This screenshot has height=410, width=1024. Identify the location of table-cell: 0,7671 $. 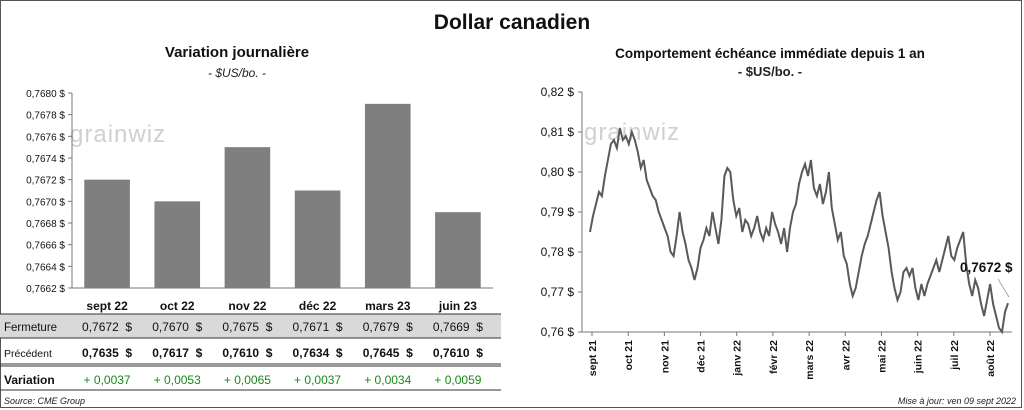
(318, 327).